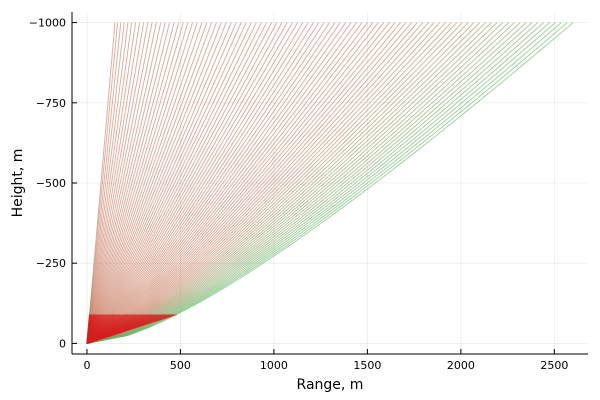  Describe the element at coordinates (51, 263) in the screenshot. I see `y-tick-label: −250` at that location.